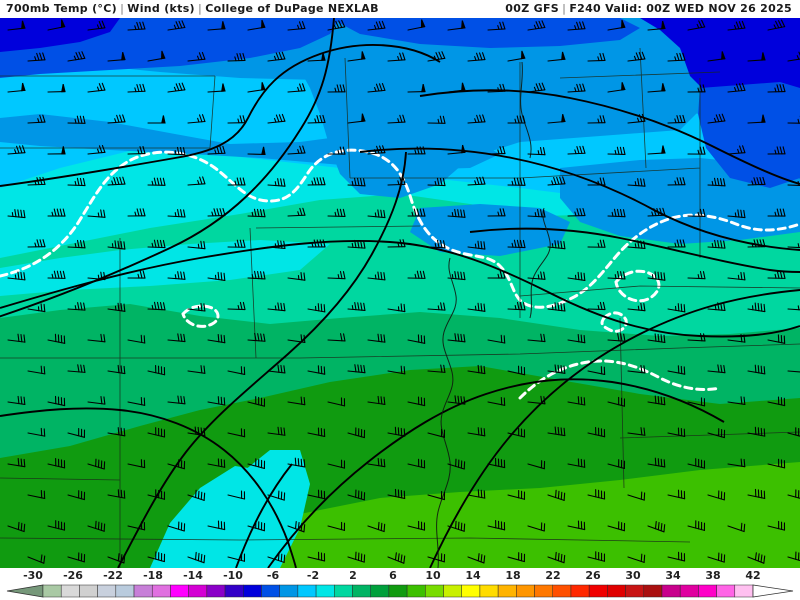  What do you see at coordinates (432, 187) in the screenshot?
I see `county-lines-nc` at bounding box center [432, 187].